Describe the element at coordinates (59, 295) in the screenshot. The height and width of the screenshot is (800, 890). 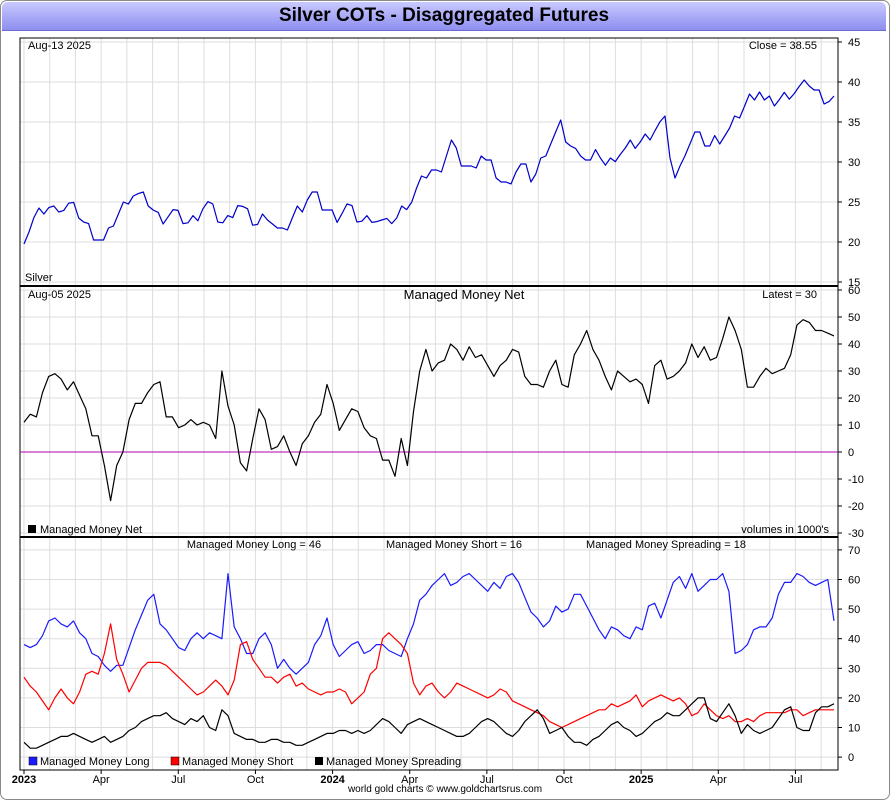
I see `net-date-label: Aug-05 2025` at that location.